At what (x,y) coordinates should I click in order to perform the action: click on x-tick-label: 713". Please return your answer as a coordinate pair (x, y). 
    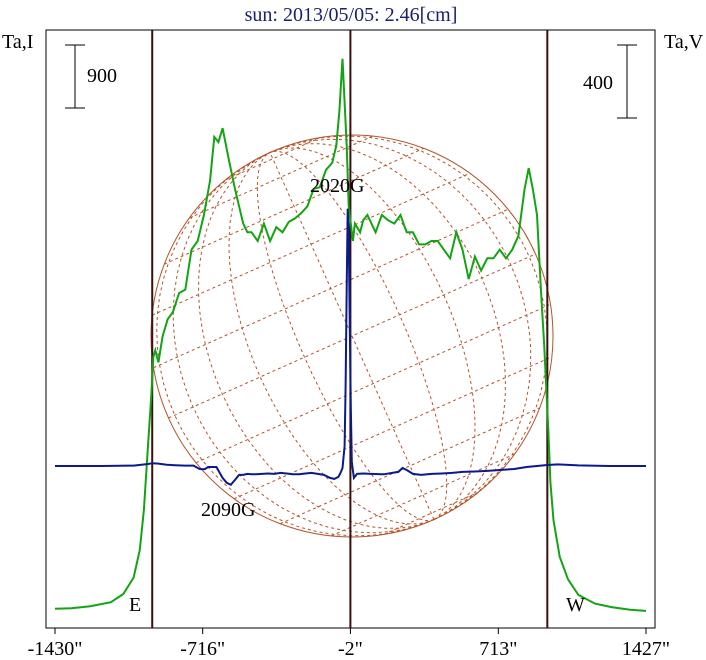
    Looking at the image, I should click on (498, 649).